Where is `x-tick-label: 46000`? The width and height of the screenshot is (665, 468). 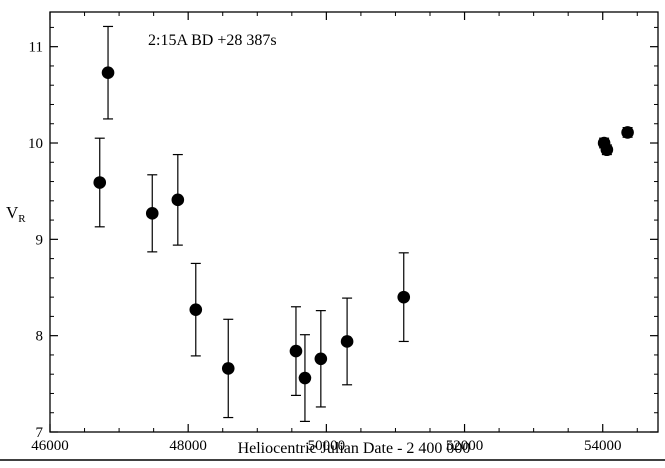
x-tick-label: 46000 is located at coordinates (50, 446).